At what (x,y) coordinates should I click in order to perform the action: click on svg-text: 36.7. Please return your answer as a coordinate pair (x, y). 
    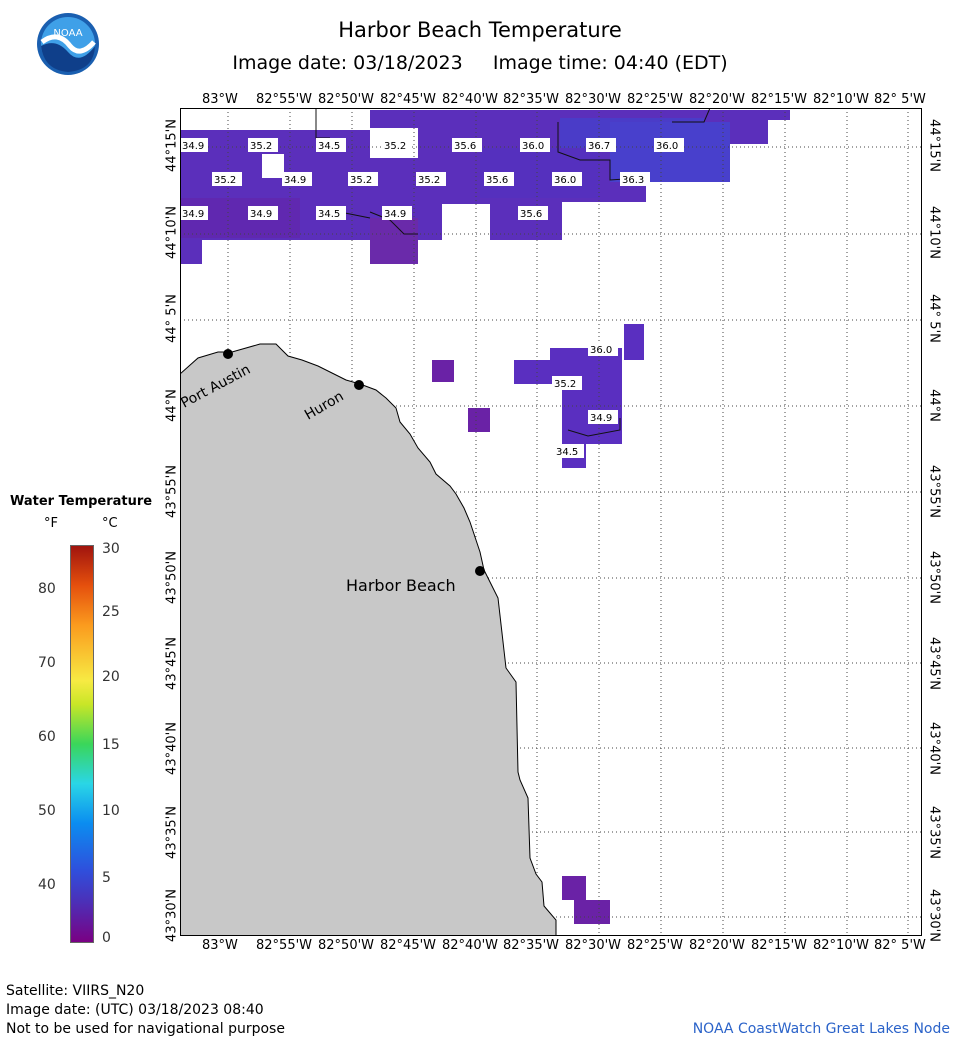
    Looking at the image, I should click on (599, 146).